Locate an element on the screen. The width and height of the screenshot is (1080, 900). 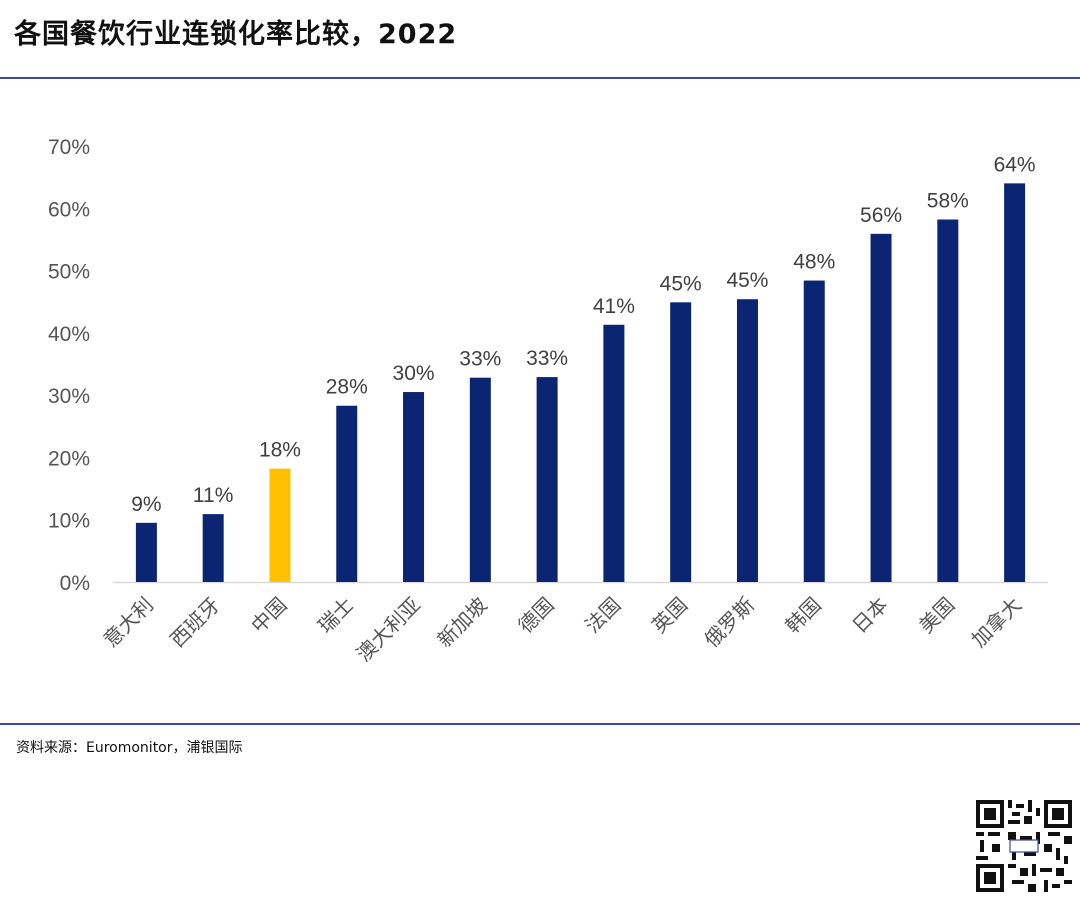
x-tick-label: 意大利 is located at coordinates (128, 622).